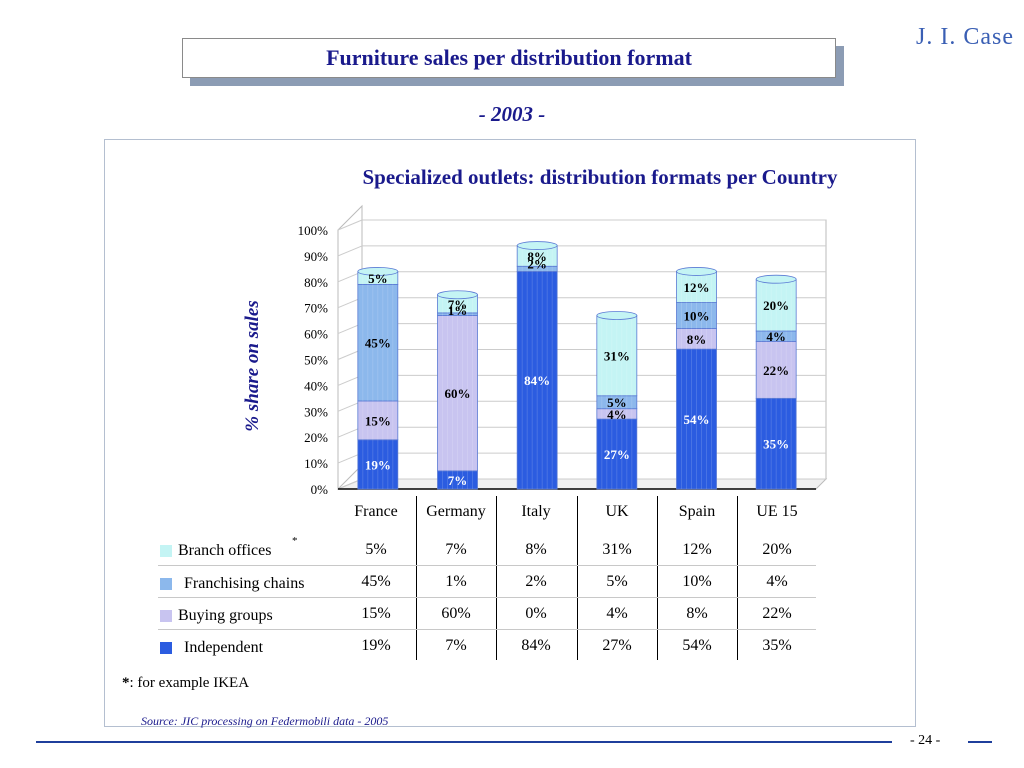 This screenshot has height=768, width=1024. I want to click on y-tick-label: 90%, so click(316, 256).